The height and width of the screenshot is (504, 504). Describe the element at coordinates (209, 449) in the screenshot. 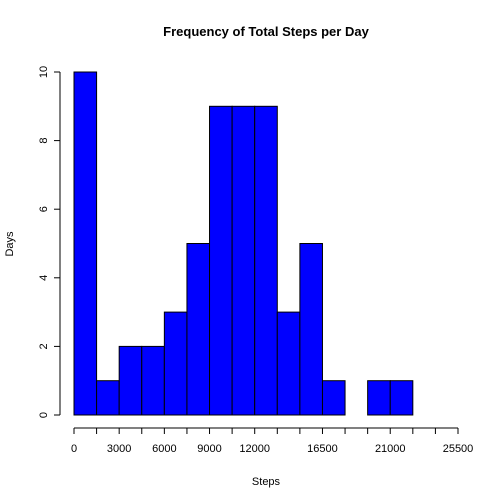

I see `x-tick-label: 9000` at that location.